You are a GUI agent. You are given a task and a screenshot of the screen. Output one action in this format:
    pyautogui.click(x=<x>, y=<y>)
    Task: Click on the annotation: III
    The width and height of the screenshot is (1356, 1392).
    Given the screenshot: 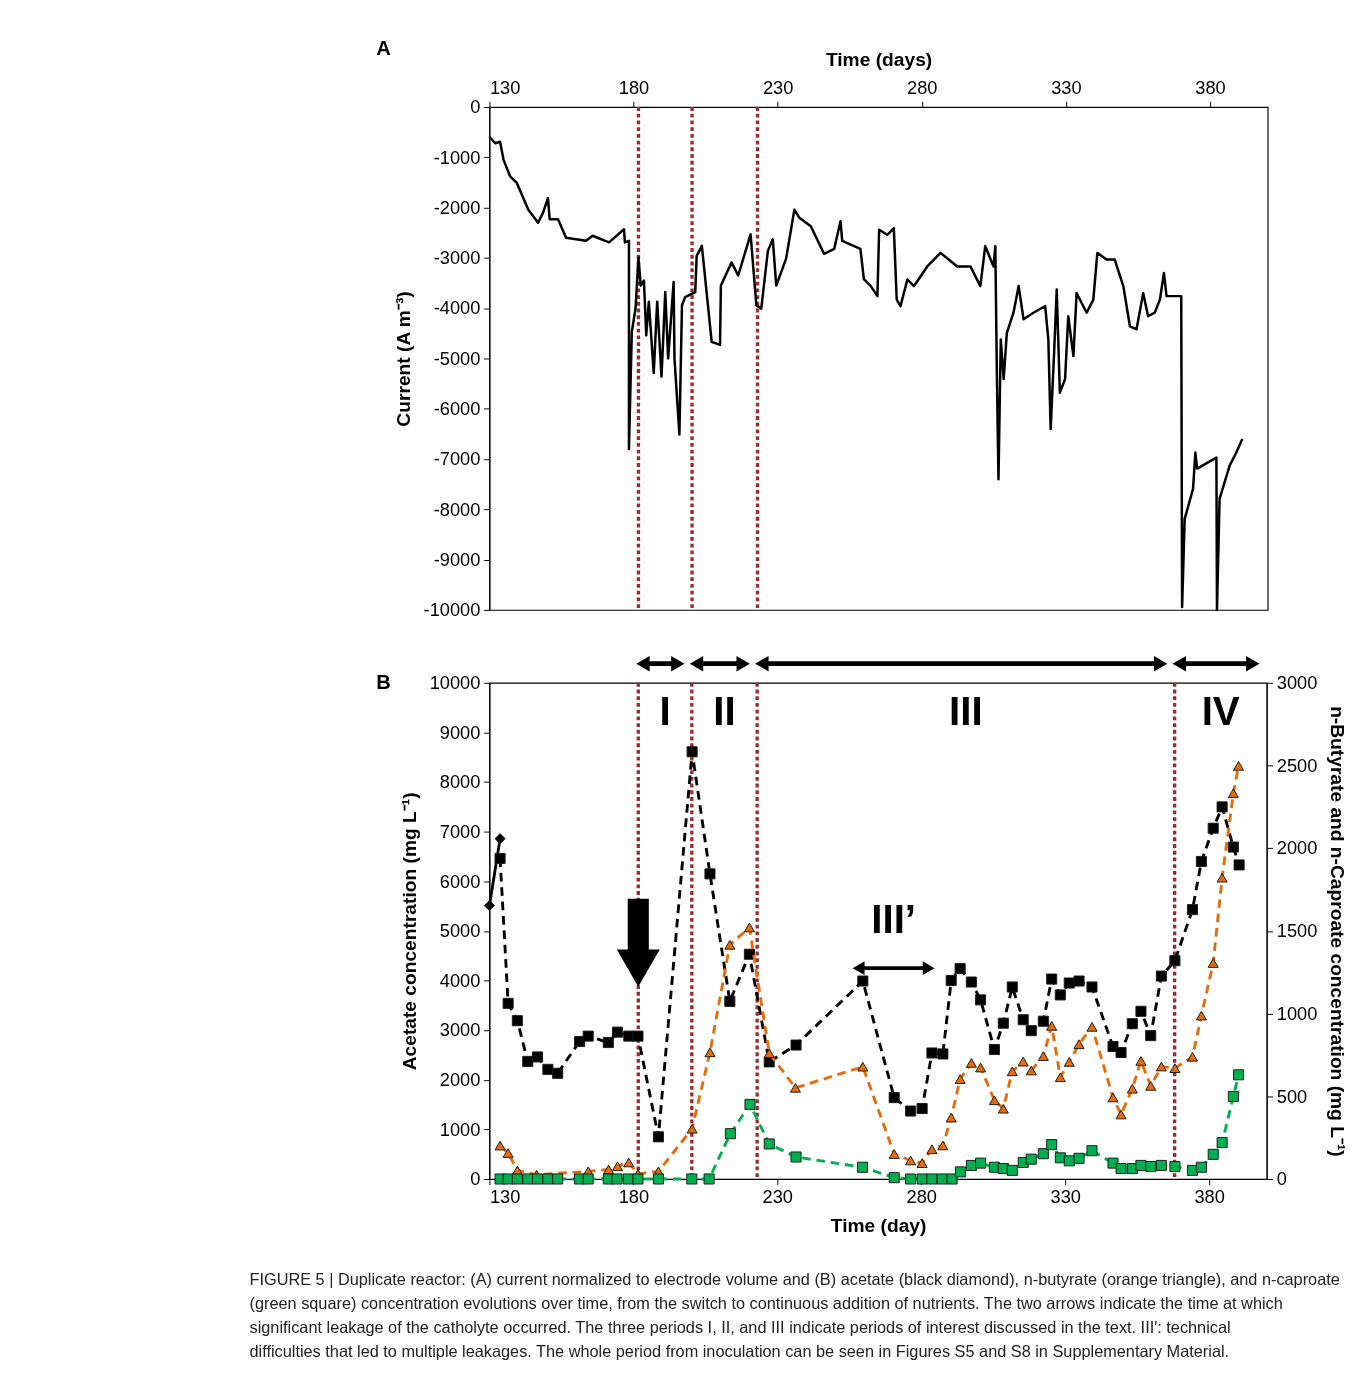 What is the action you would take?
    pyautogui.click(x=966, y=712)
    